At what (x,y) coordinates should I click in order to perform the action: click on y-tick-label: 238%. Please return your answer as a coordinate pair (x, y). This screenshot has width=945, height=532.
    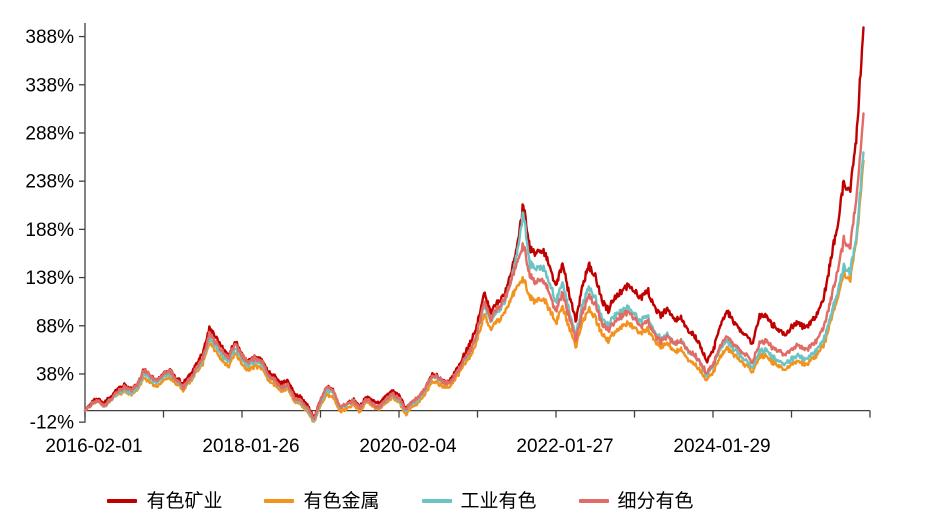
    Looking at the image, I should click on (49, 182).